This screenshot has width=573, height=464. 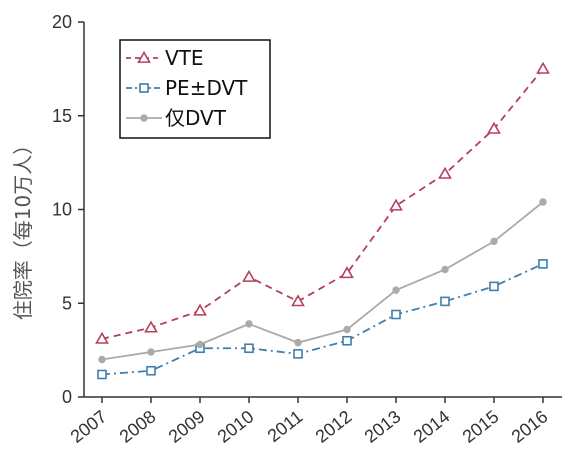 What do you see at coordinates (309, 422) in the screenshot?
I see `x-axis-ticks: 2007 2008 2009 2010 2011 2012 2013 2014 2015 2016` at bounding box center [309, 422].